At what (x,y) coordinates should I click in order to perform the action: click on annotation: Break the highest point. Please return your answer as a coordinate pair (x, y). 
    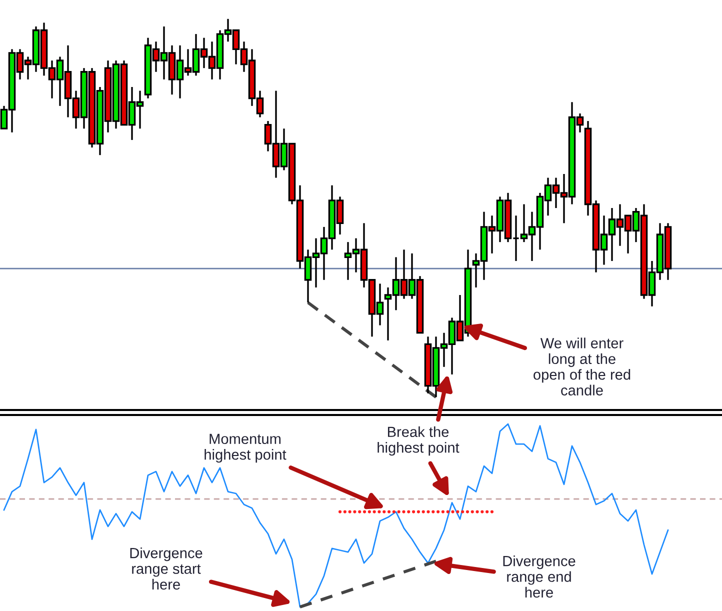
    Looking at the image, I should click on (419, 441).